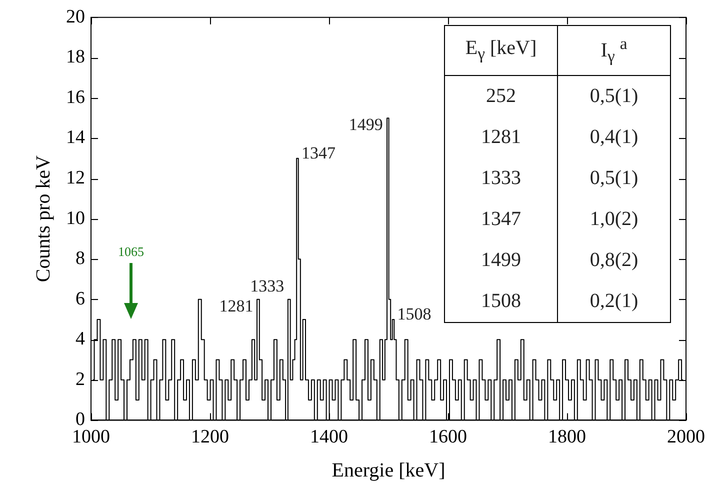 Image resolution: width=711 pixels, height=487 pixels. What do you see at coordinates (80, 379) in the screenshot?
I see `y-tick-label: 2` at bounding box center [80, 379].